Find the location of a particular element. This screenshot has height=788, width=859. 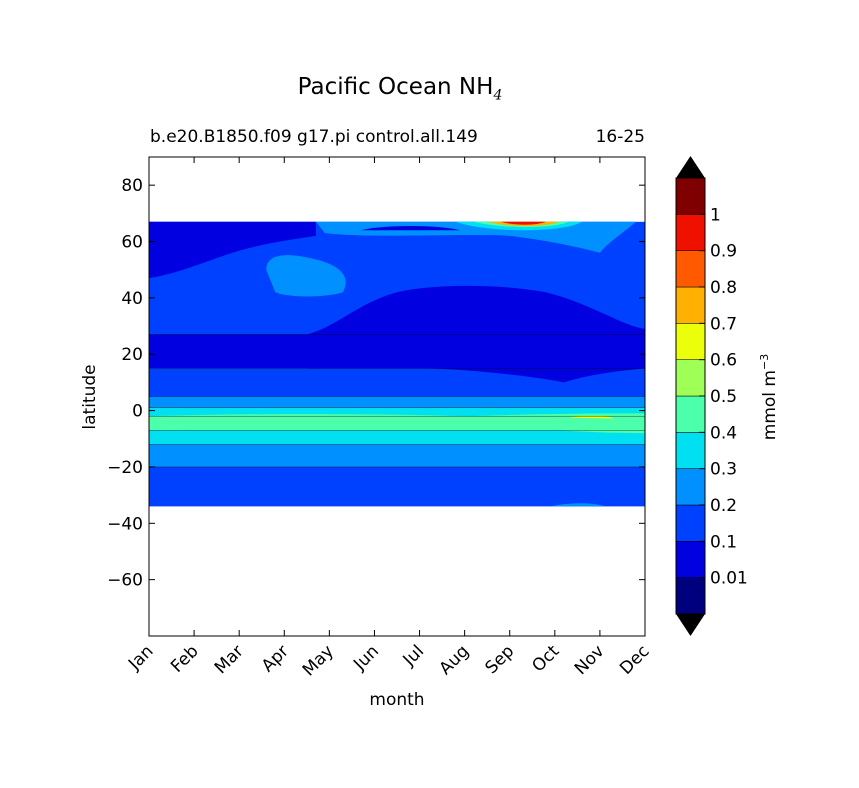

chart-subtitle-left: b.e20.B1850.f09 g17.pi control.all.149 is located at coordinates (314, 137).